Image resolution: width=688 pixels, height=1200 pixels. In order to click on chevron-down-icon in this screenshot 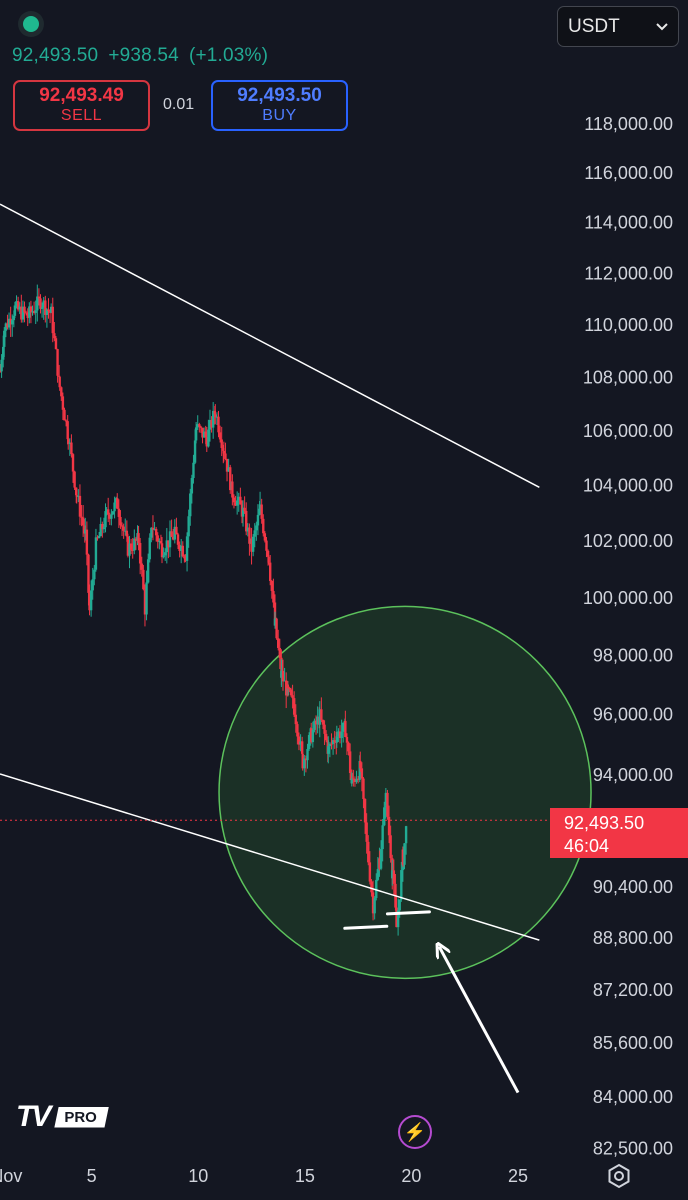, I will do `click(662, 26)`.